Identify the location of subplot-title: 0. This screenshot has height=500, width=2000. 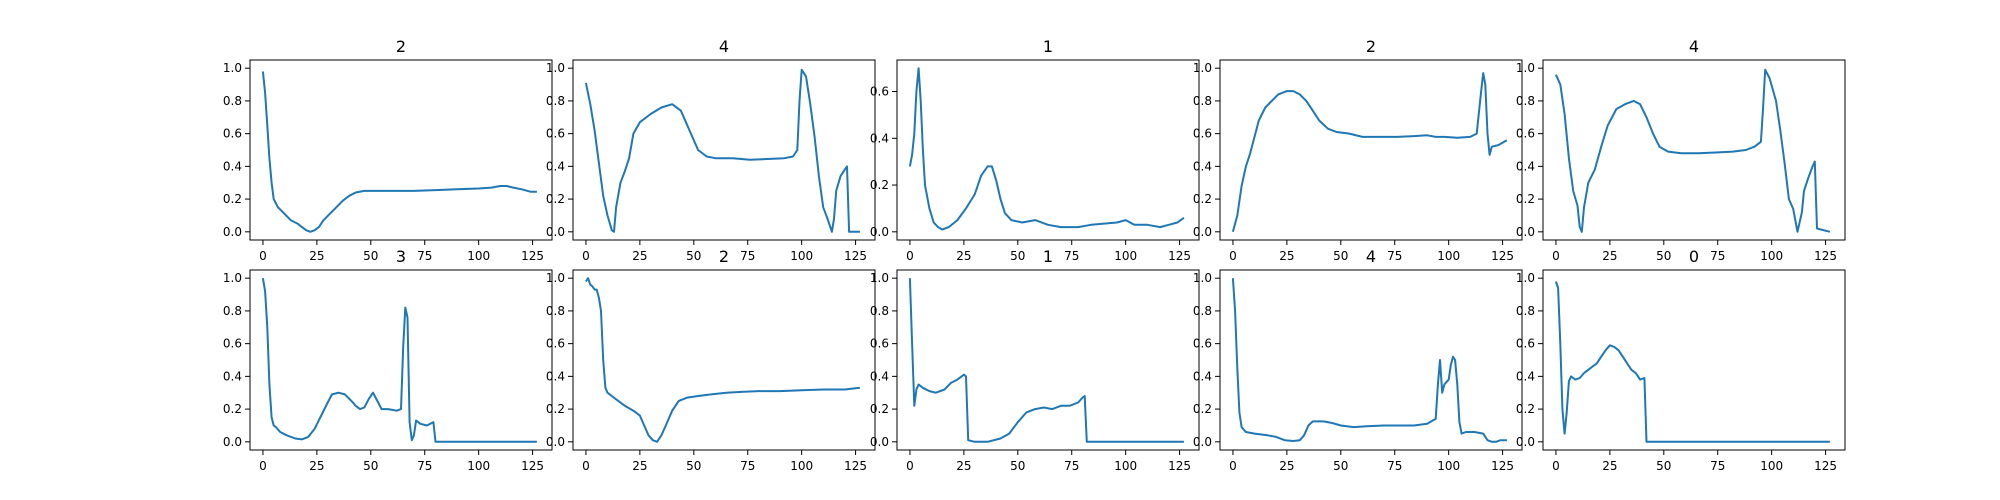
(1694, 256).